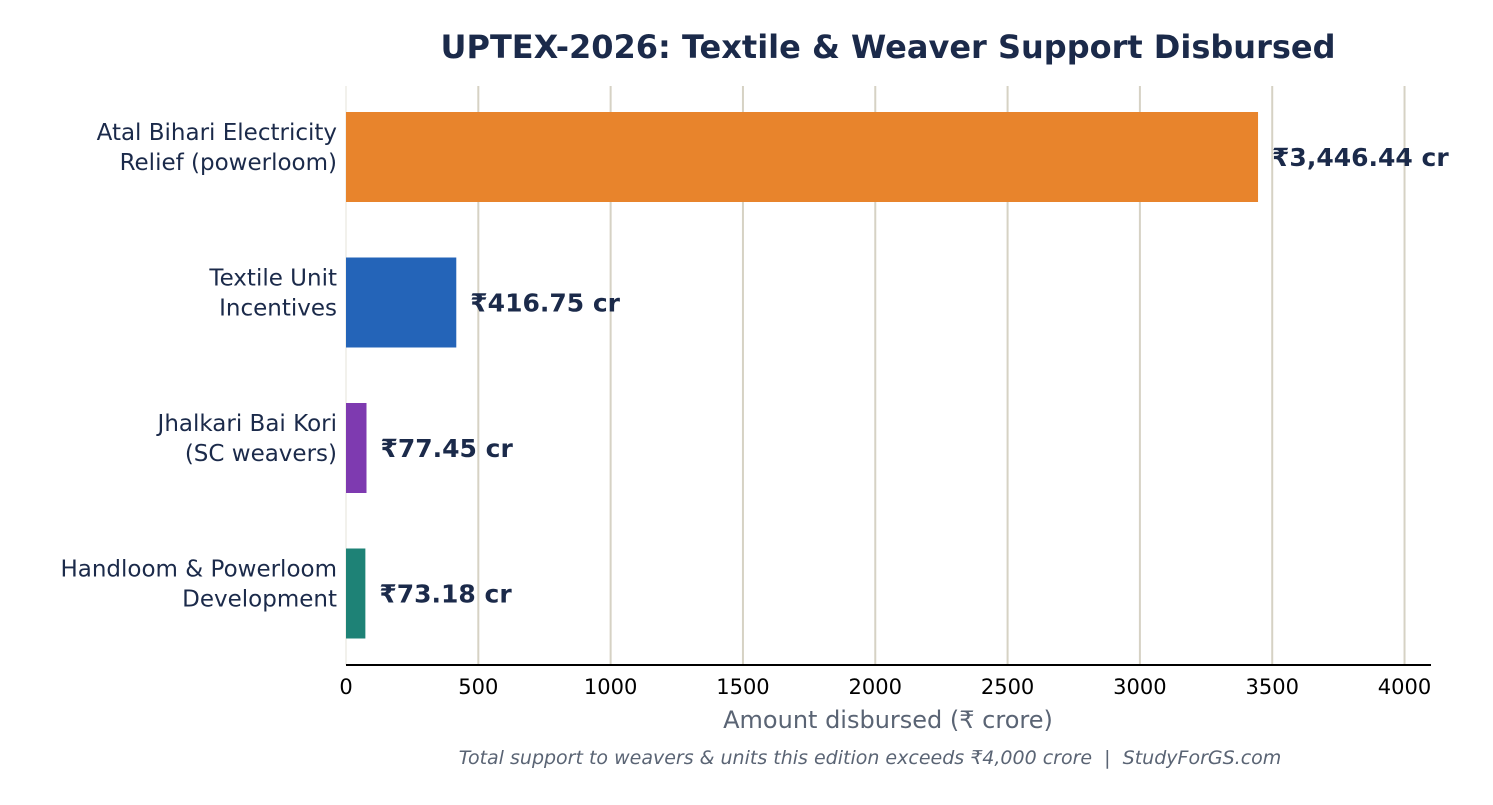  I want to click on value-label-0: ₹3,446.44 cr, so click(1360, 157).